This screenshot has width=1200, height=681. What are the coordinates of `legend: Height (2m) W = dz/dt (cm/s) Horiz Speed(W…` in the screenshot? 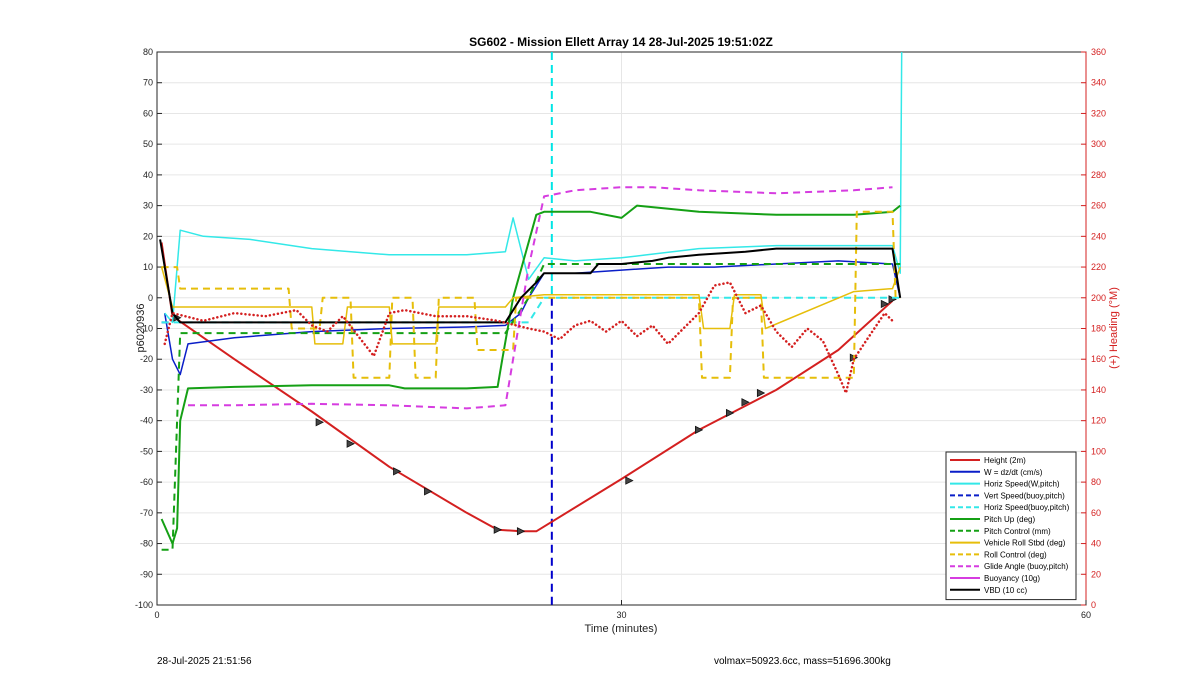 It's located at (1011, 526).